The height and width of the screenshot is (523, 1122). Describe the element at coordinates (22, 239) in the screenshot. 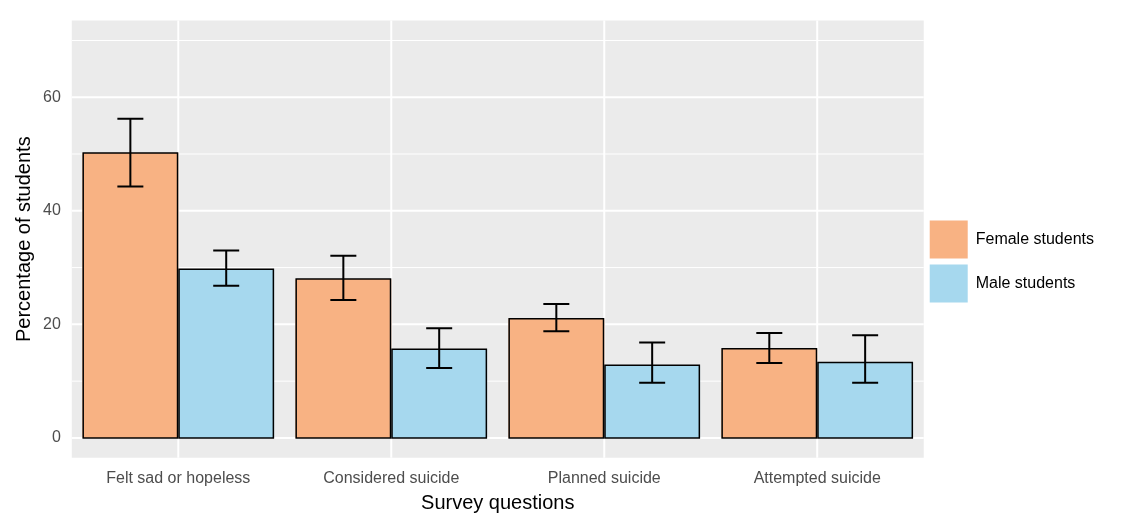

I see `y-axis-title: Percentage of students` at that location.